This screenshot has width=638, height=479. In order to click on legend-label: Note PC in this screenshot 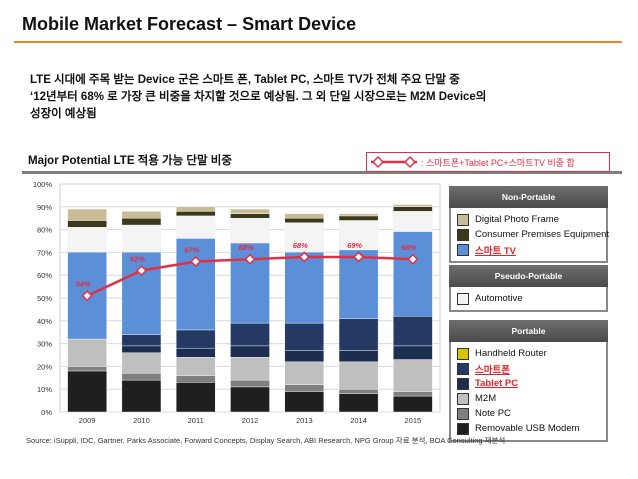, I will do `click(493, 413)`.